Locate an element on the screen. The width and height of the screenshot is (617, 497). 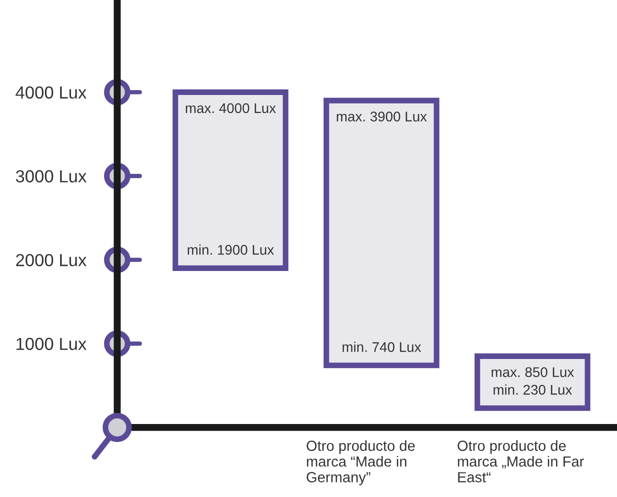
x-tick-label: Otro producto de marca „Made in Far East“ is located at coordinates (521, 461).